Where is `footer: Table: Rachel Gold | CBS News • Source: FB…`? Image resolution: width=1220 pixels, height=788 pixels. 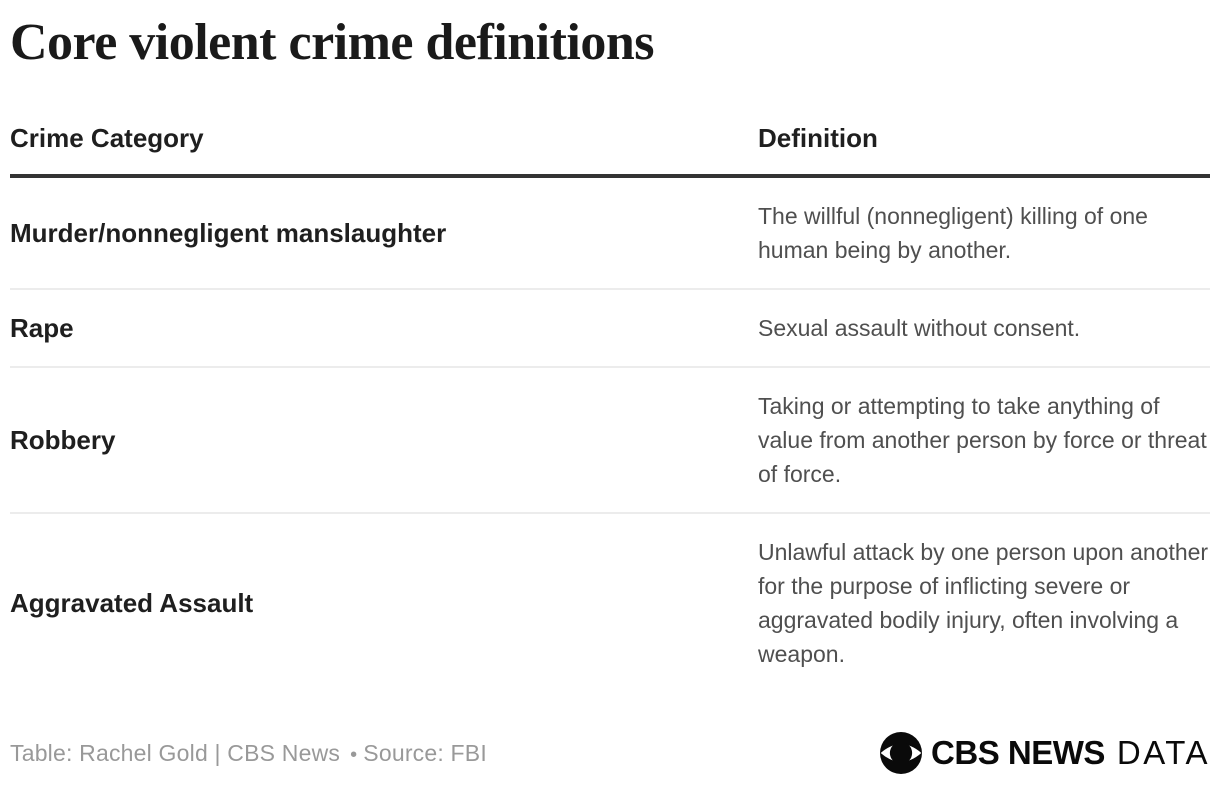 footer: Table: Rachel Gold | CBS News • Source: FB… is located at coordinates (610, 754).